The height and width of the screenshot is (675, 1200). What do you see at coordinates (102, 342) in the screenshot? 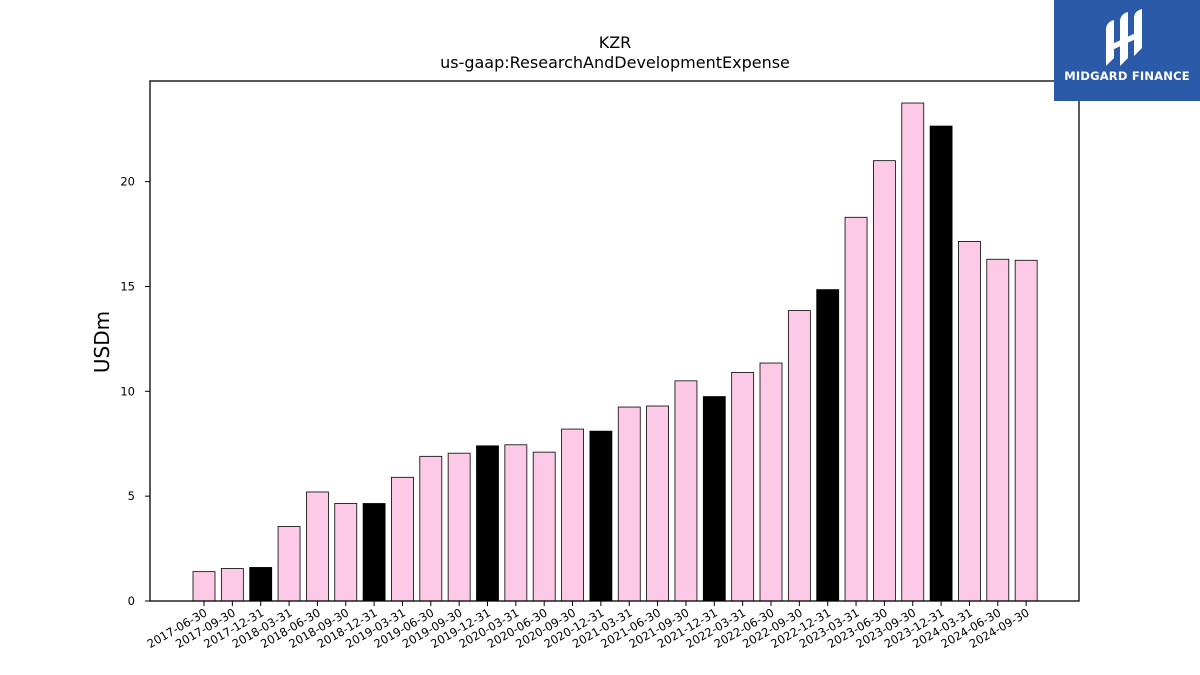
I see `y-axis-label: USDm` at bounding box center [102, 342].